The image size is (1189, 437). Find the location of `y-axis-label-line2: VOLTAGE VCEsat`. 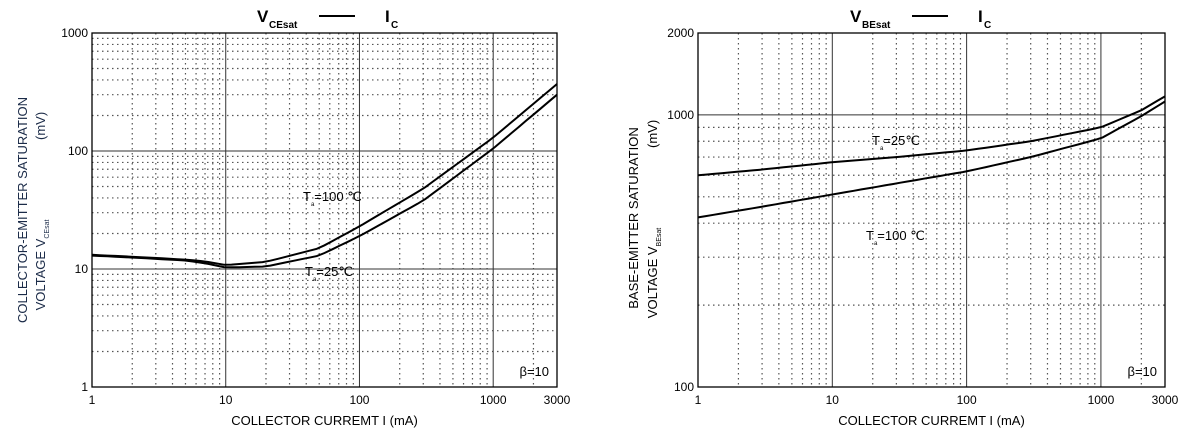

y-axis-label-line2: VOLTAGE VCEsat is located at coordinates (42, 265).